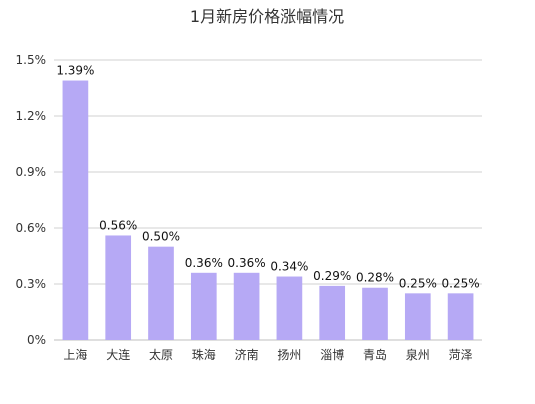 The width and height of the screenshot is (535, 404). What do you see at coordinates (375, 354) in the screenshot?
I see `x-category-label: 青岛` at bounding box center [375, 354].